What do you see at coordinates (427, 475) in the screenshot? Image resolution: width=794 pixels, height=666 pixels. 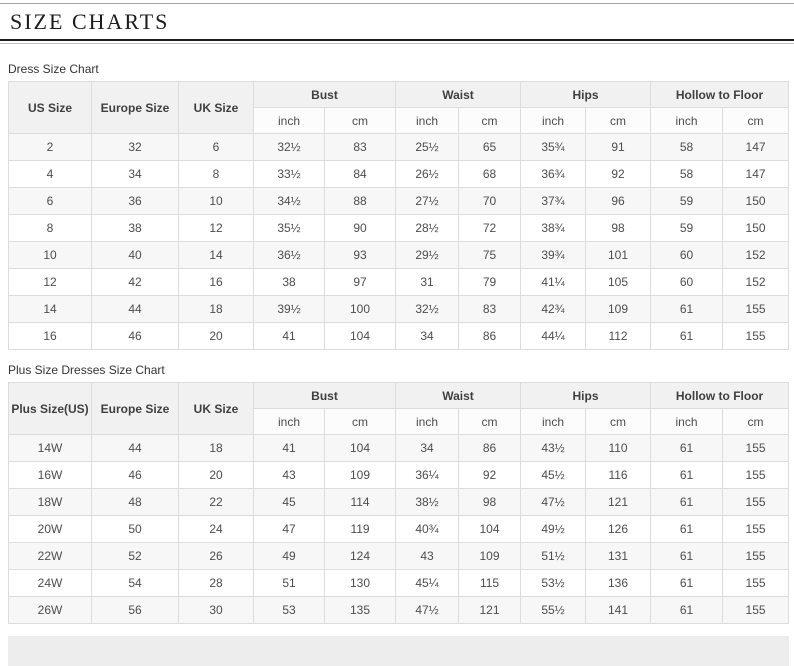 I see `table-cell: 36¼` at bounding box center [427, 475].